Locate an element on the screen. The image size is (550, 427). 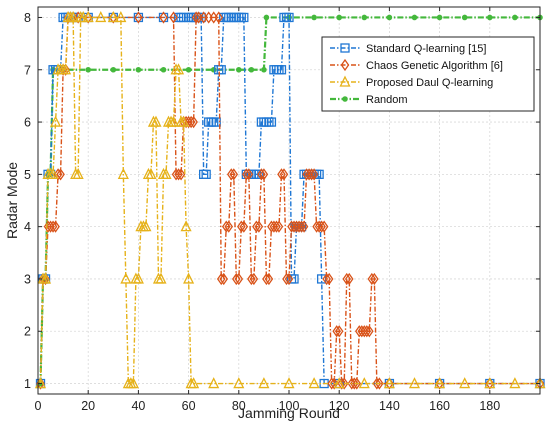
legend-entry: Standard Q-learning [15] is located at coordinates (408, 49).